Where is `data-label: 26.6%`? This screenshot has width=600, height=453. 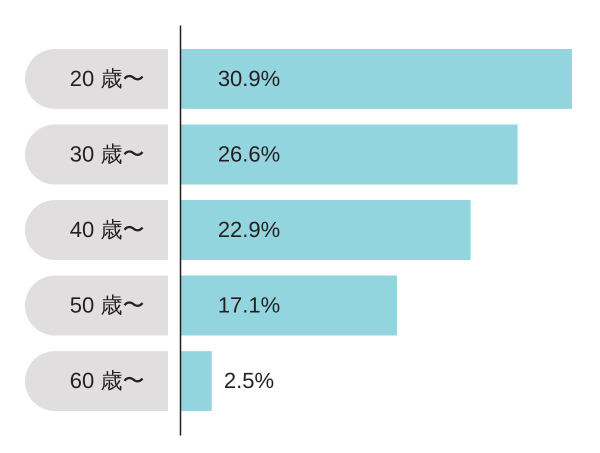
data-label: 26.6% is located at coordinates (249, 153).